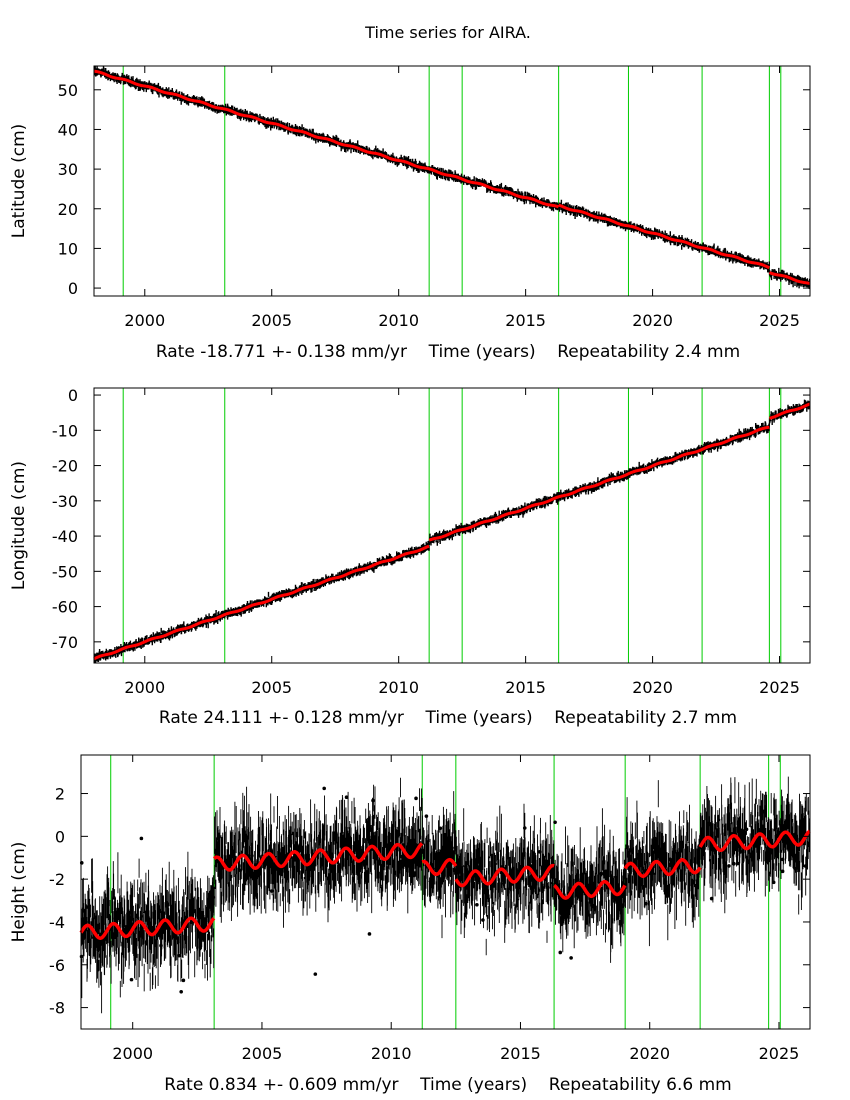  What do you see at coordinates (652, 687) in the screenshot?
I see `longitude-x-tick-label: 2020` at bounding box center [652, 687].